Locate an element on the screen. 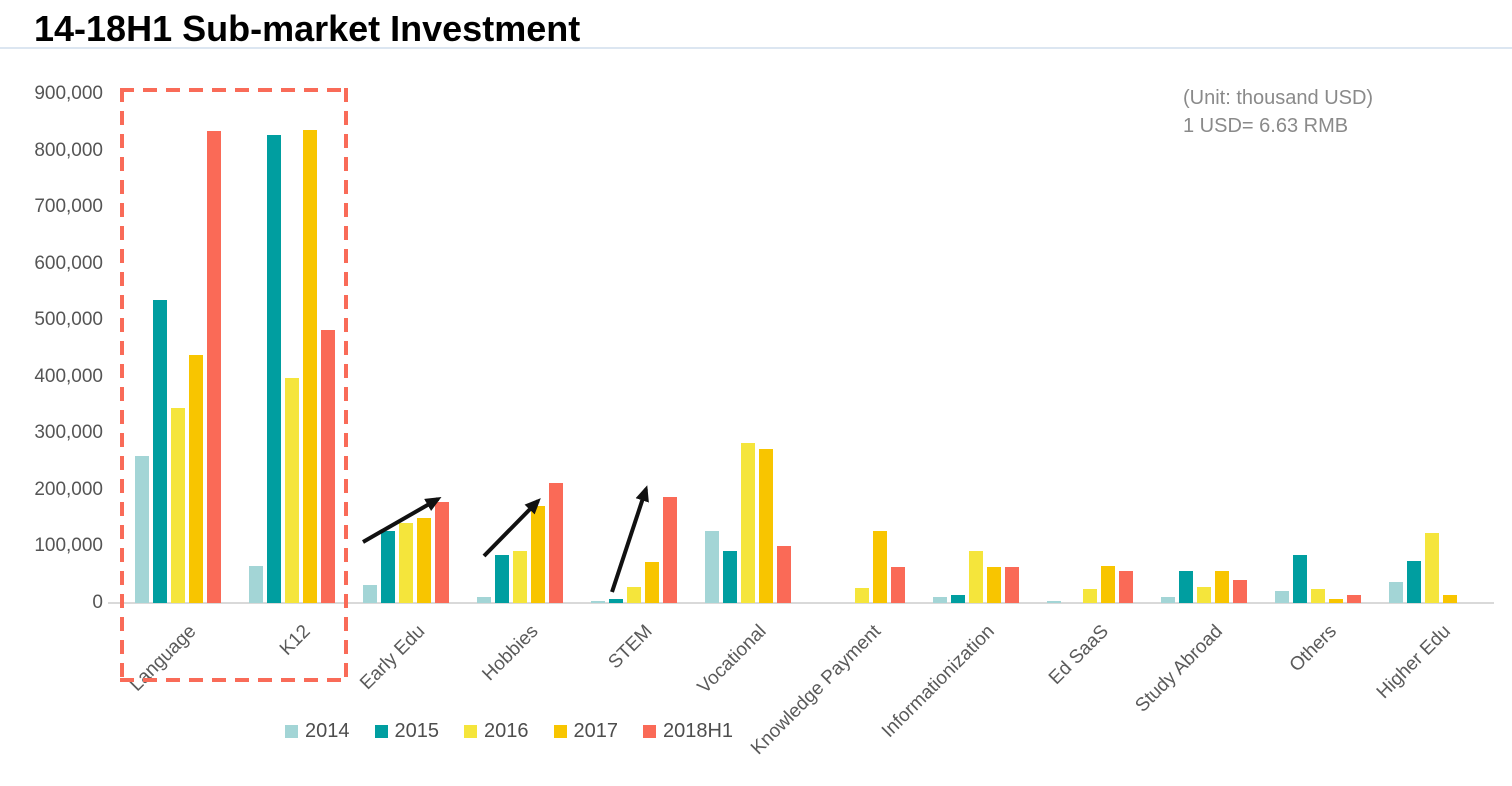  bar-2014-study-abroad is located at coordinates (1168, 600).